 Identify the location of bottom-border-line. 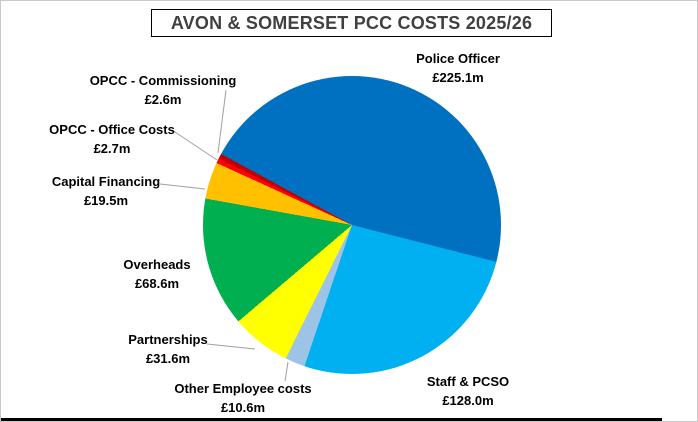
(331, 419).